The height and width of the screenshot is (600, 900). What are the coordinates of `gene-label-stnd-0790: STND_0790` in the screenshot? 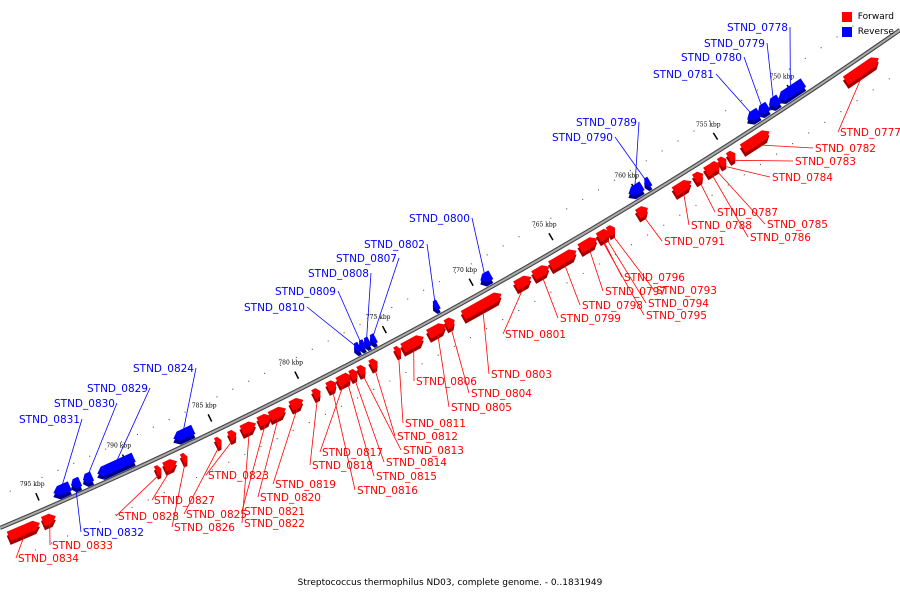 It's located at (582, 138).